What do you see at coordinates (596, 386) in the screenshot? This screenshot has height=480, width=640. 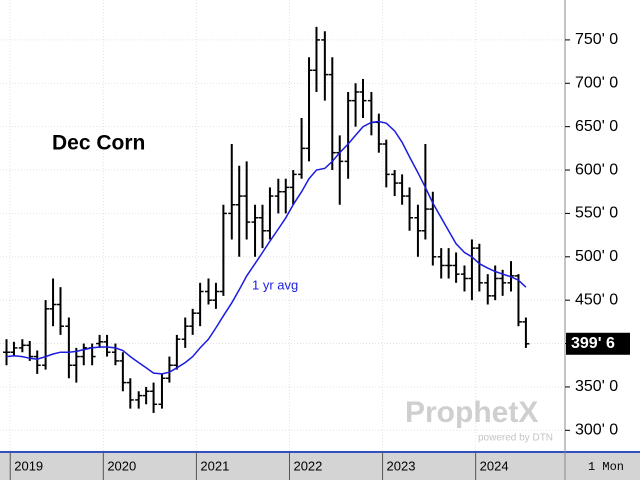 I see `y-tick-label: 350' 0` at bounding box center [596, 386].